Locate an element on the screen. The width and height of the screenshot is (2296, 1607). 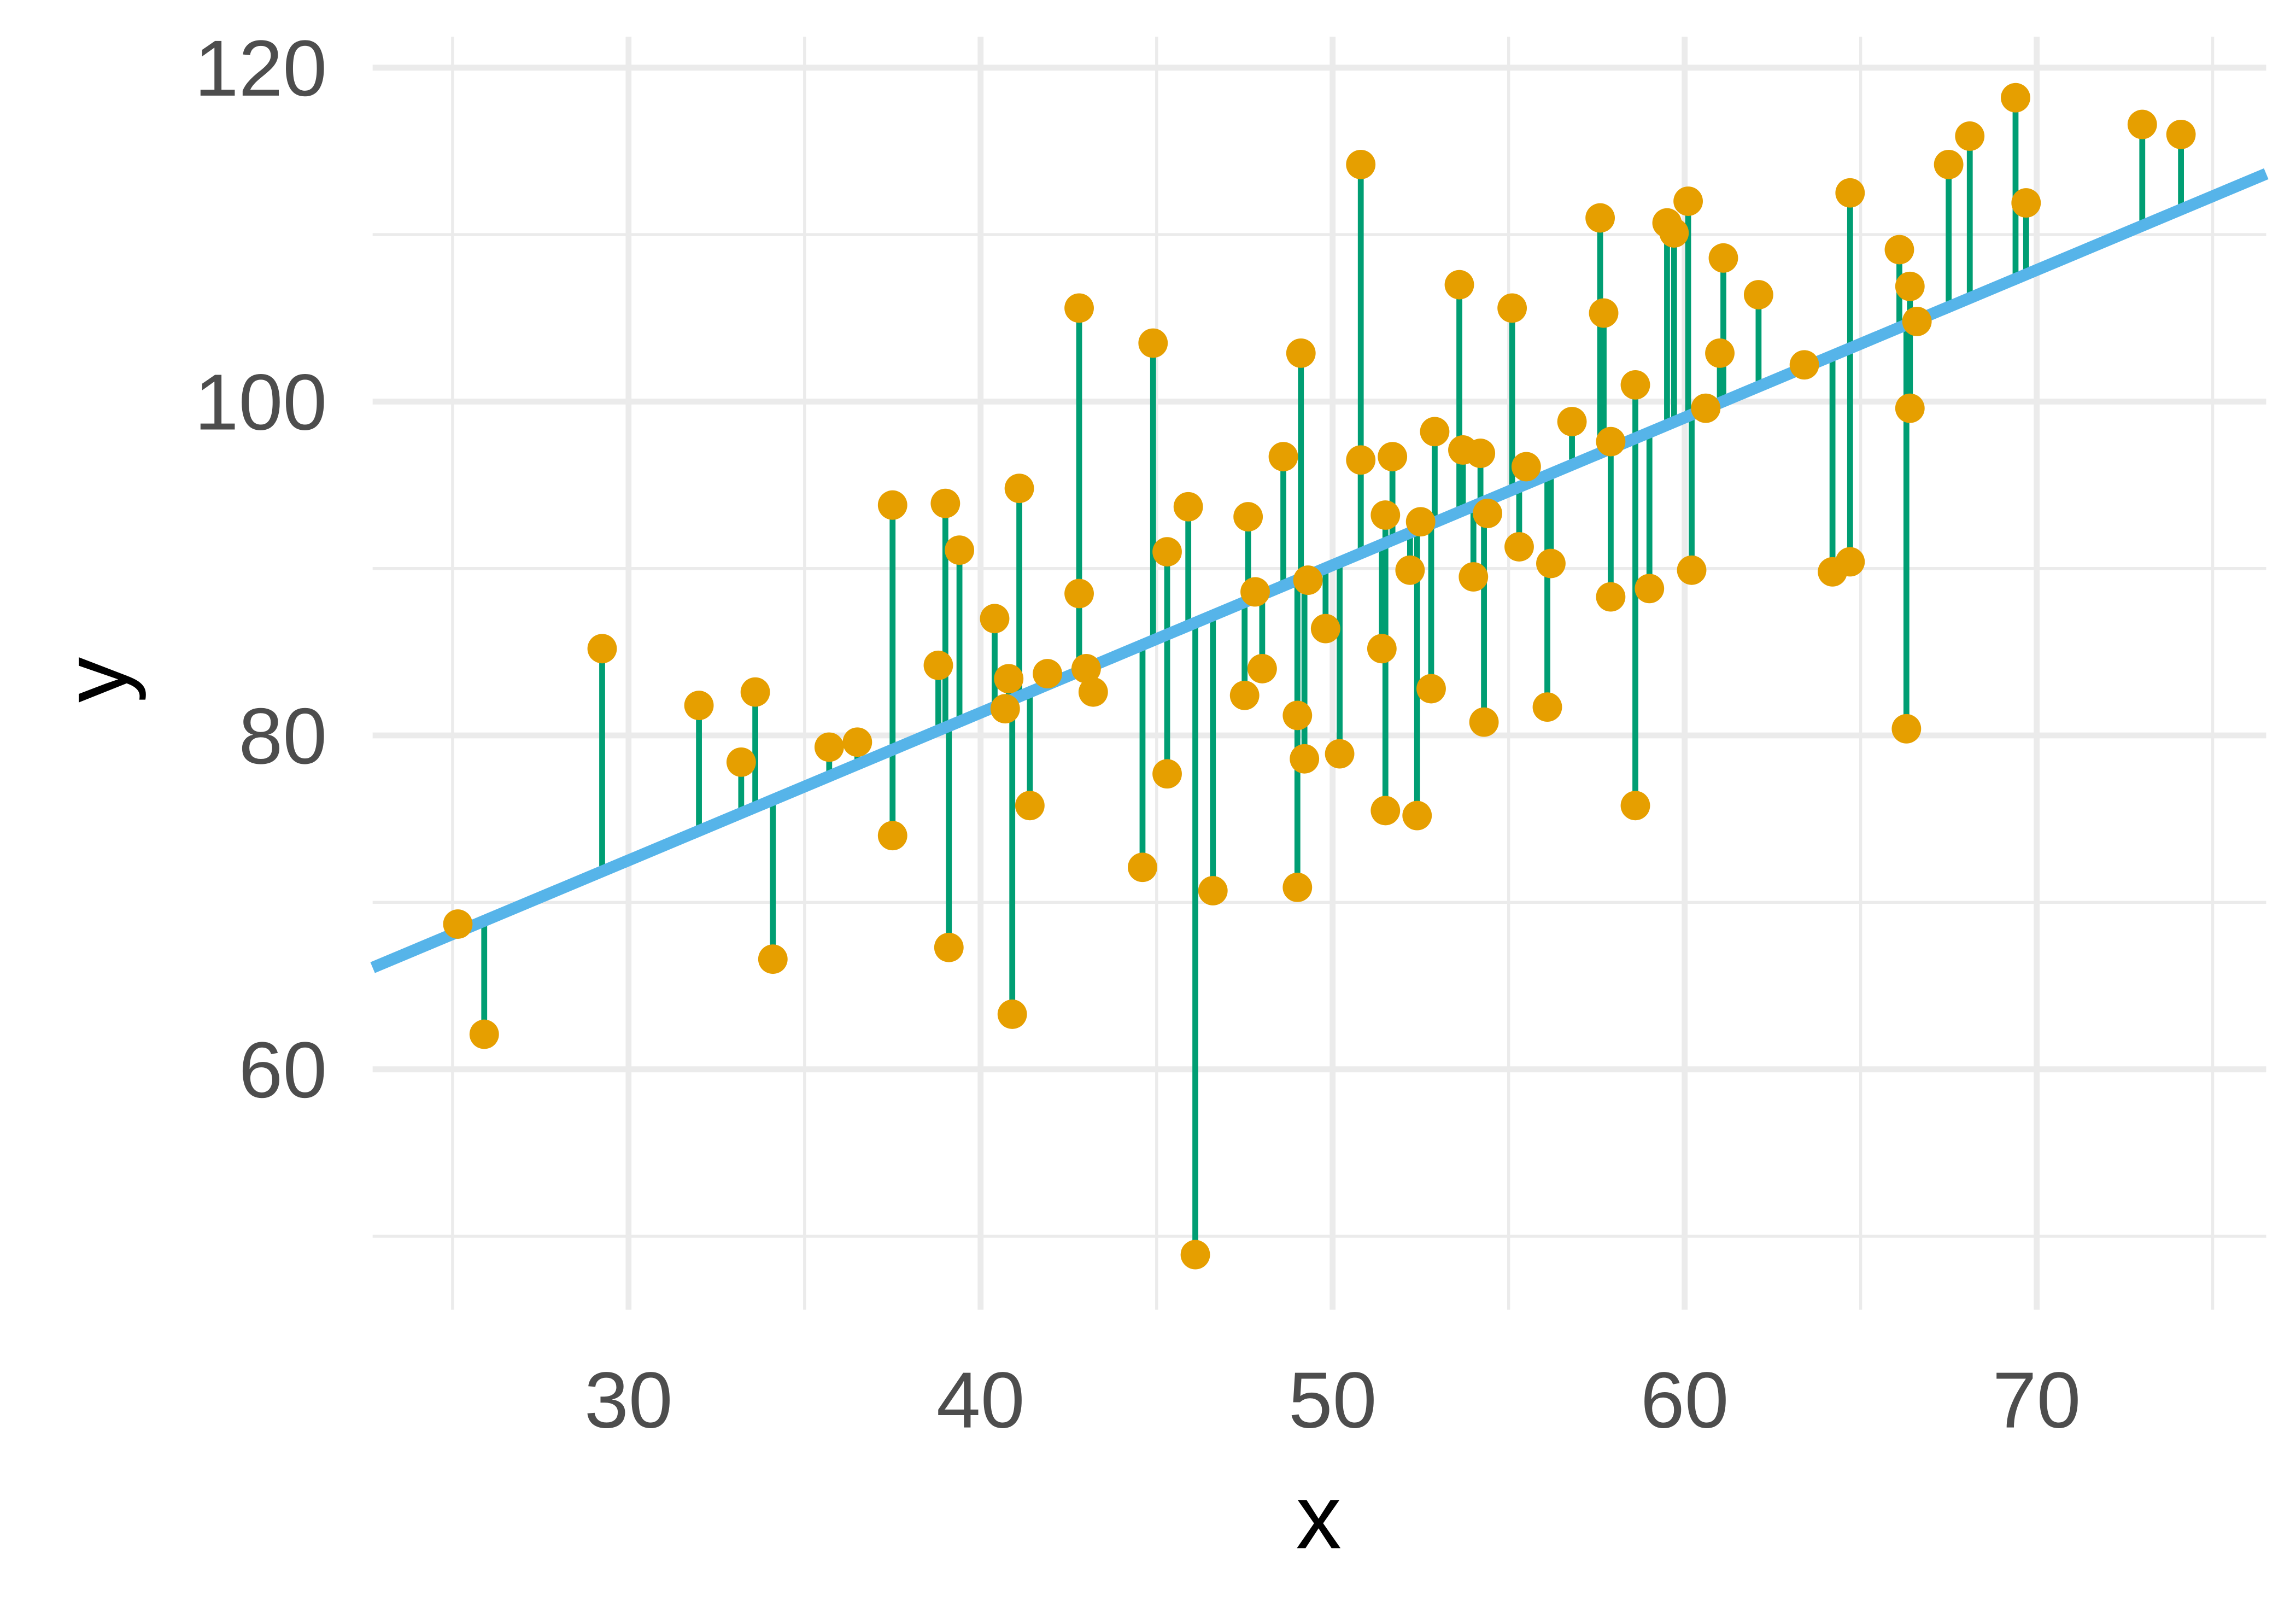
x-tick-label: 30 is located at coordinates (628, 1400).